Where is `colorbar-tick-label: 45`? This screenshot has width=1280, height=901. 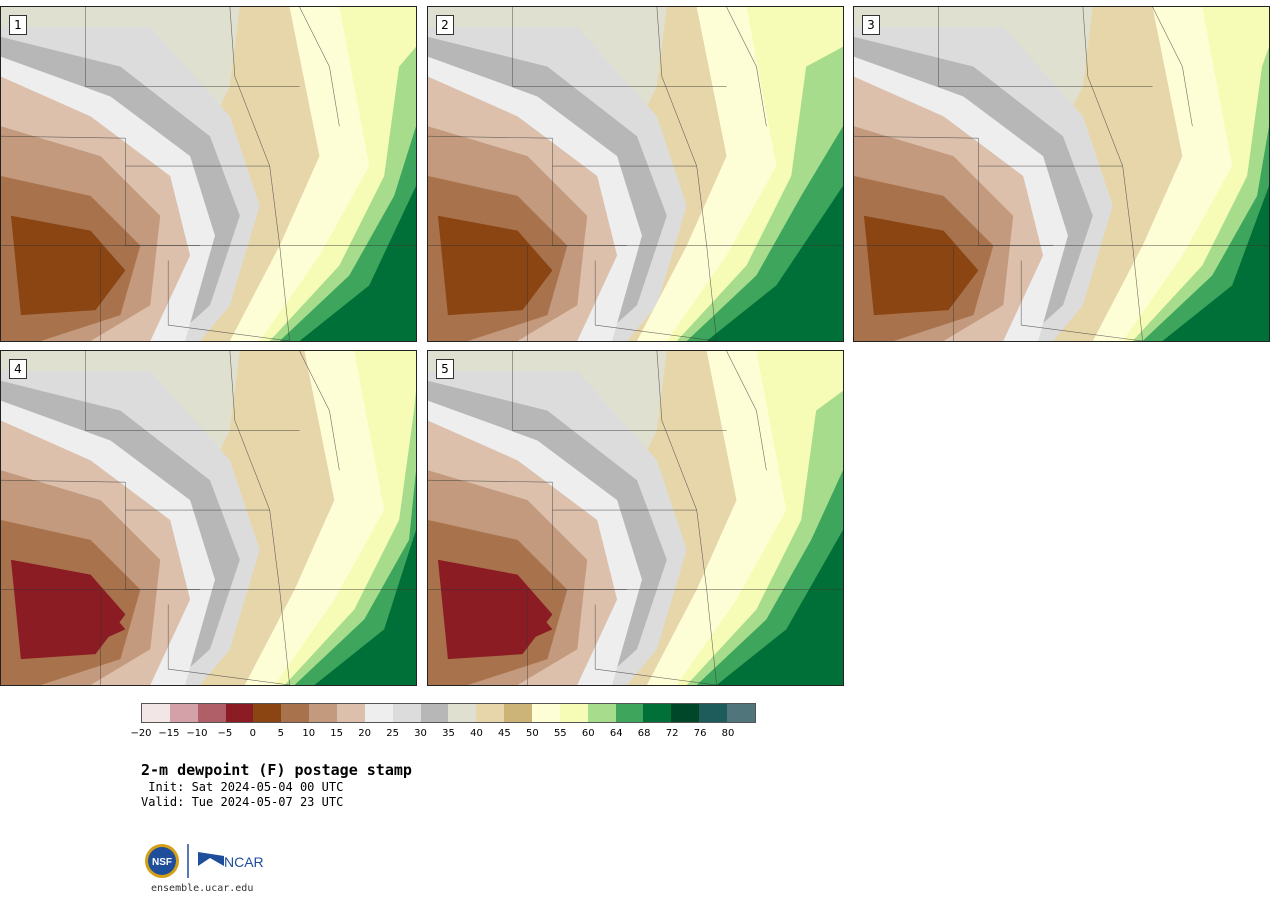
colorbar-tick-label: 45 is located at coordinates (504, 733).